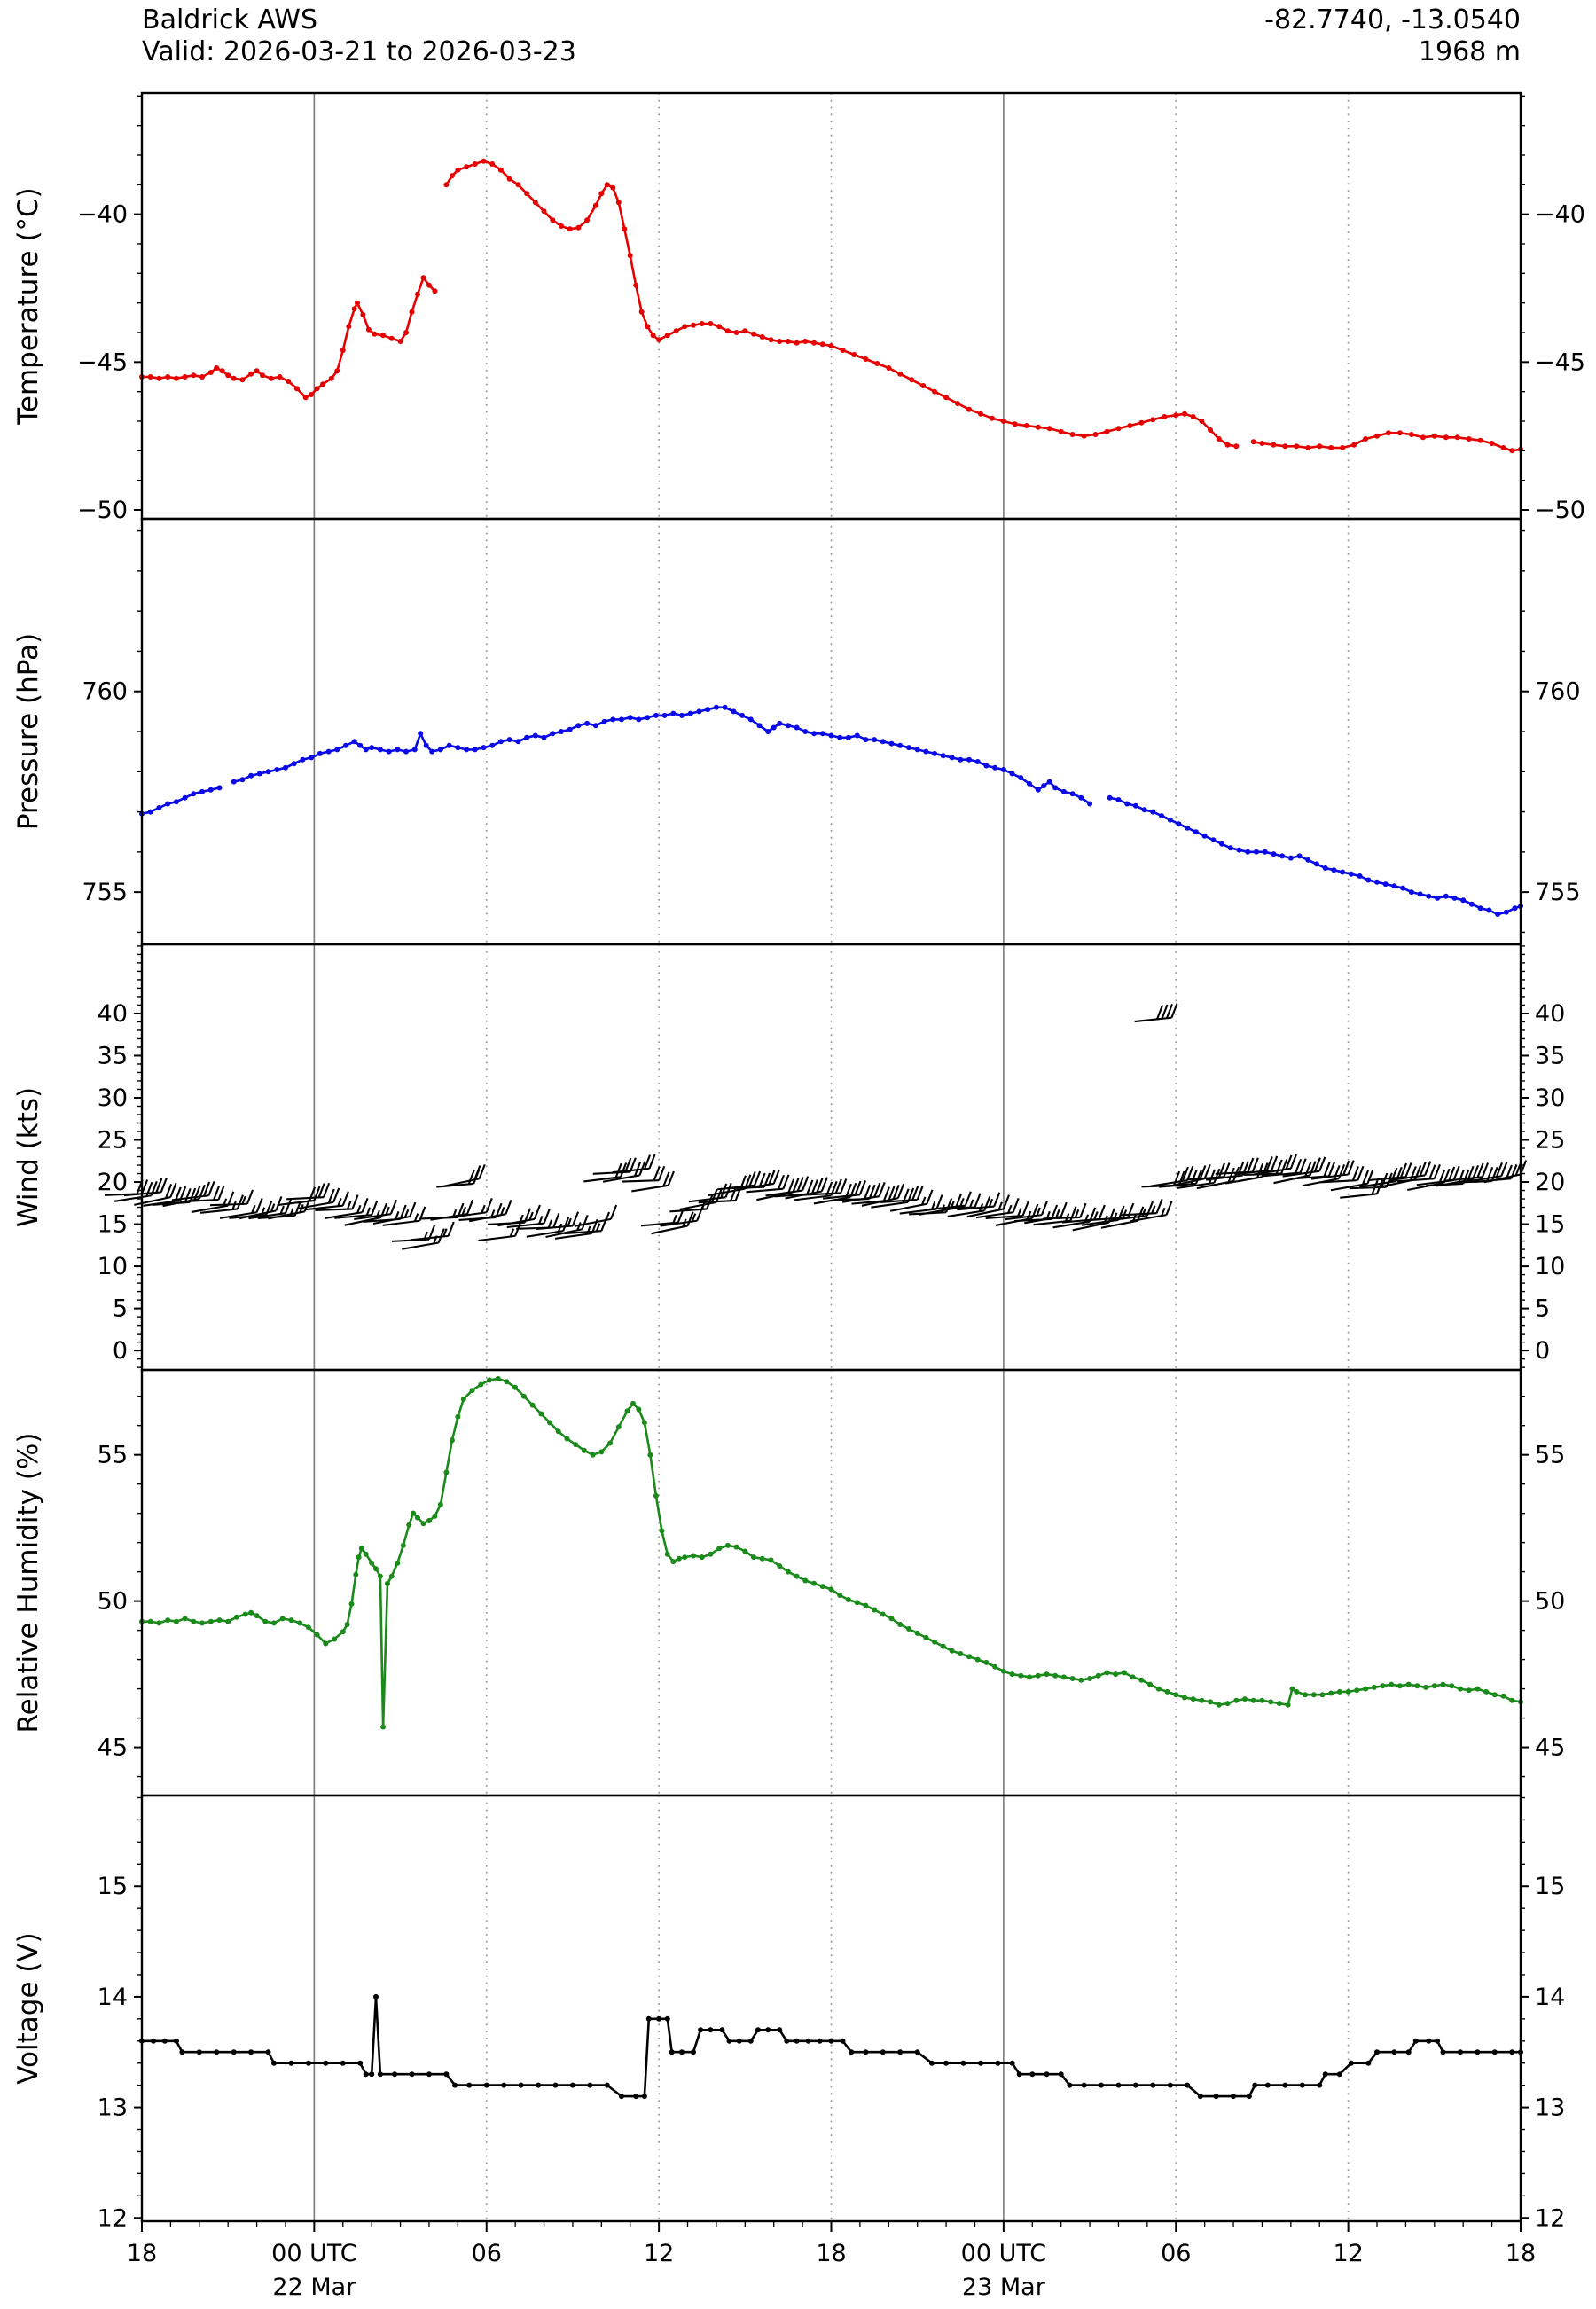  Describe the element at coordinates (28, 1583) in the screenshot. I see `relative-humidity-axis-label: Relative Humidity (%)` at that location.